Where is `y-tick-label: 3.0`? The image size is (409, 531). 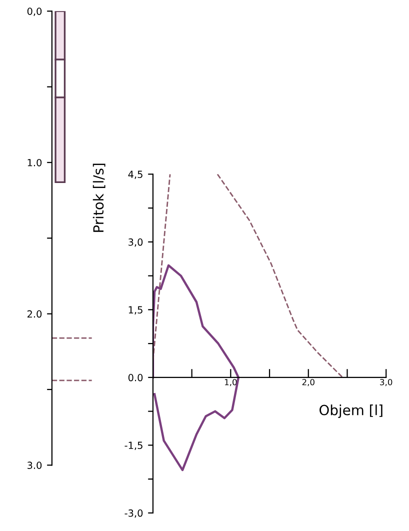 y-tick-label: 3.0 is located at coordinates (35, 465).